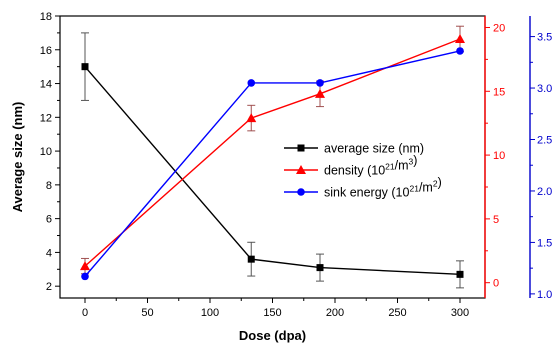 This screenshot has width=556, height=354. I want to click on legend-entry: density (1021/m3), so click(350, 166).